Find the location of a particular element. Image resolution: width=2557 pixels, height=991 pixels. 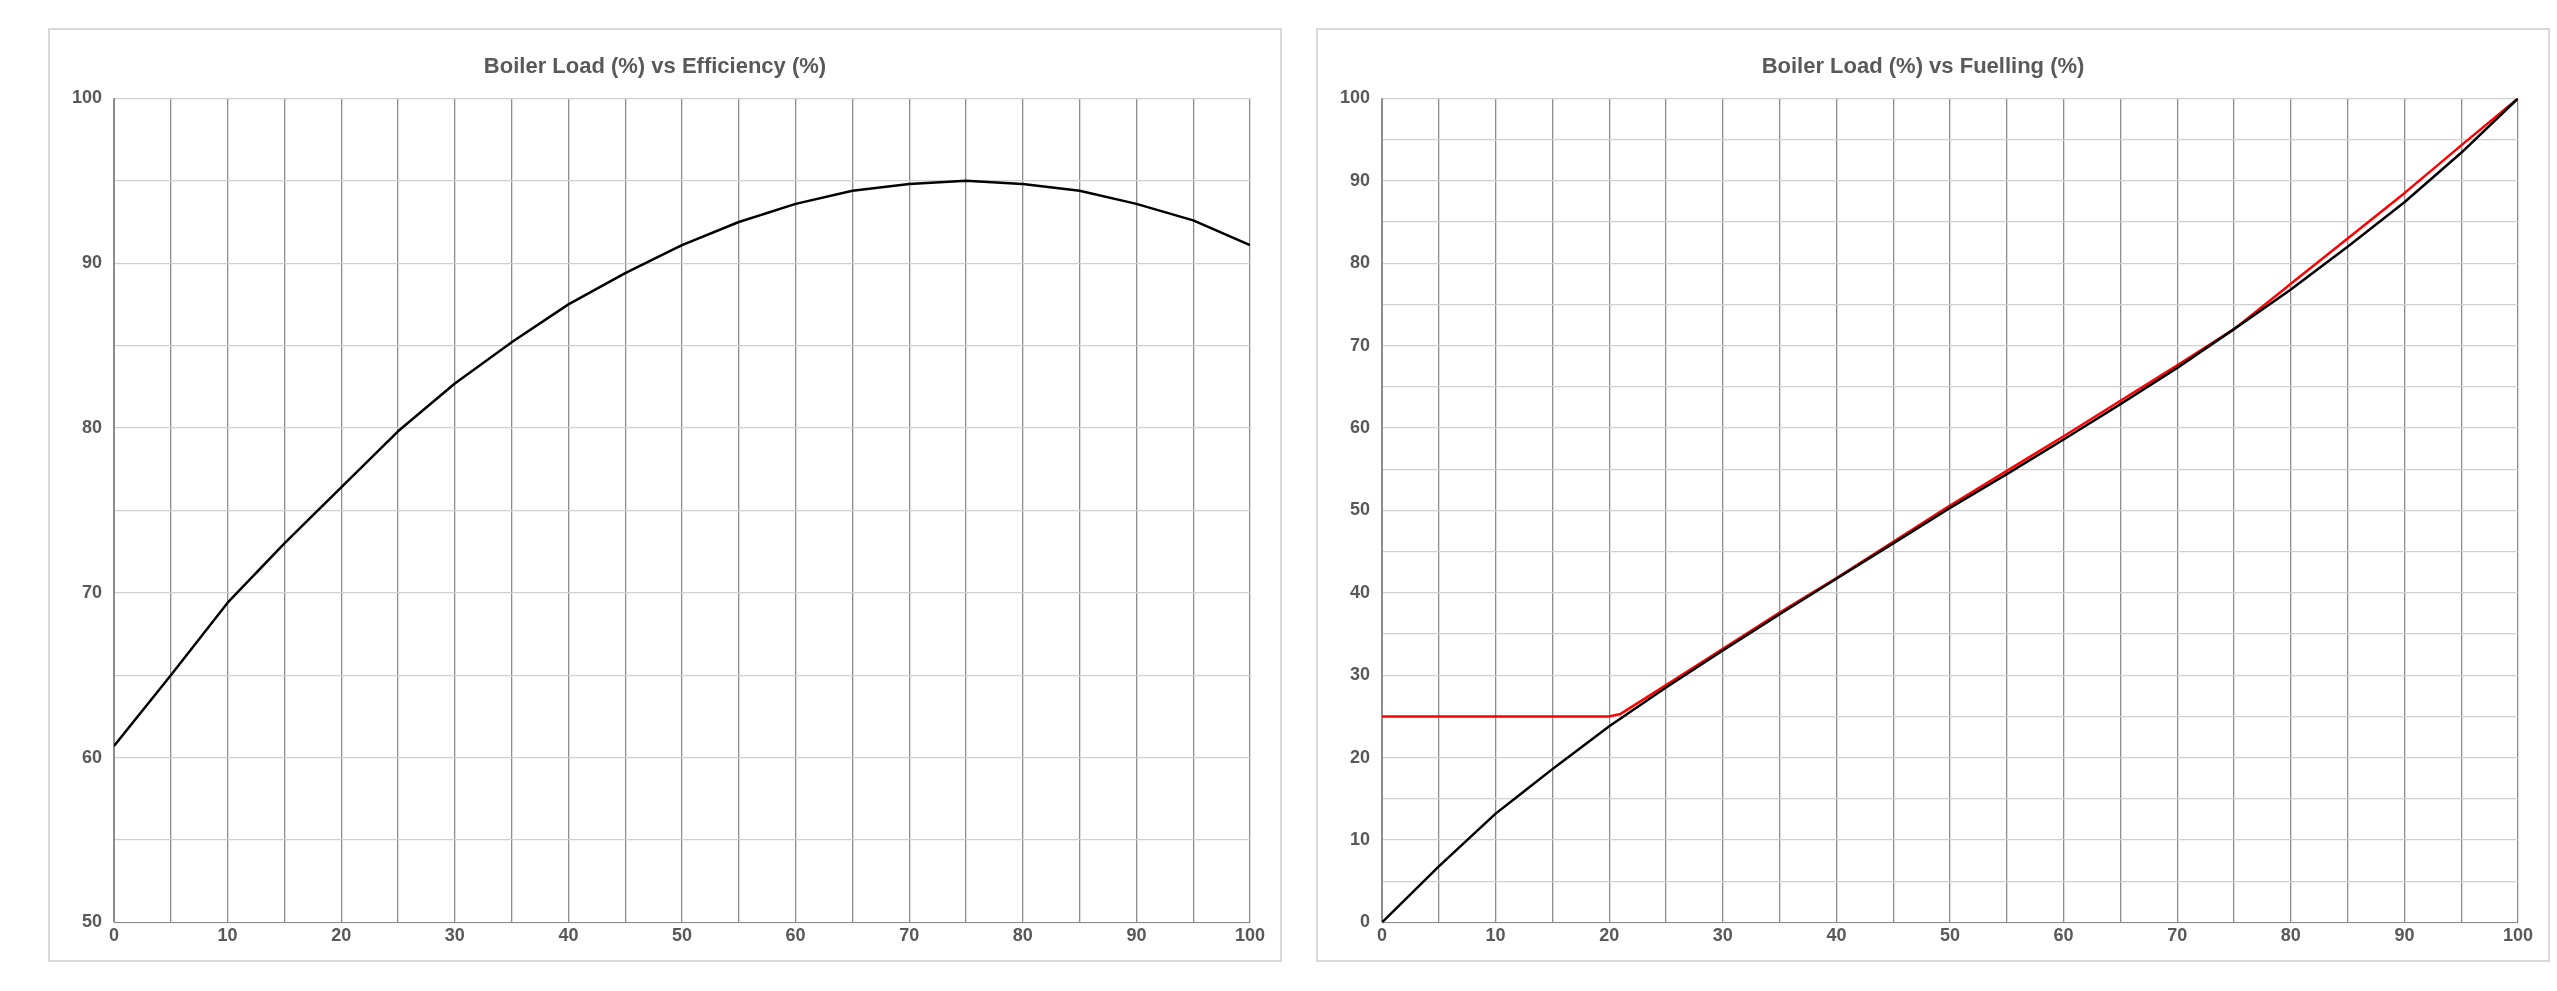

chart-title: Boiler Load (%) vs Efficiency (%) is located at coordinates (655, 66).